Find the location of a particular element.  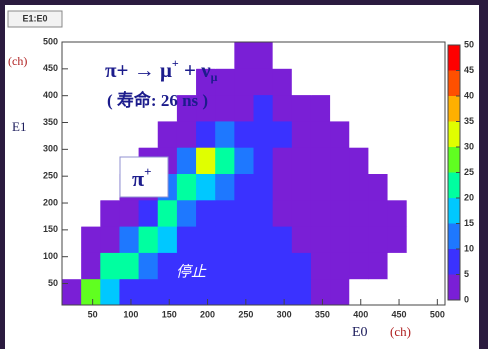

decay-formula: π+ → μ+ + νμ is located at coordinates (161, 70).